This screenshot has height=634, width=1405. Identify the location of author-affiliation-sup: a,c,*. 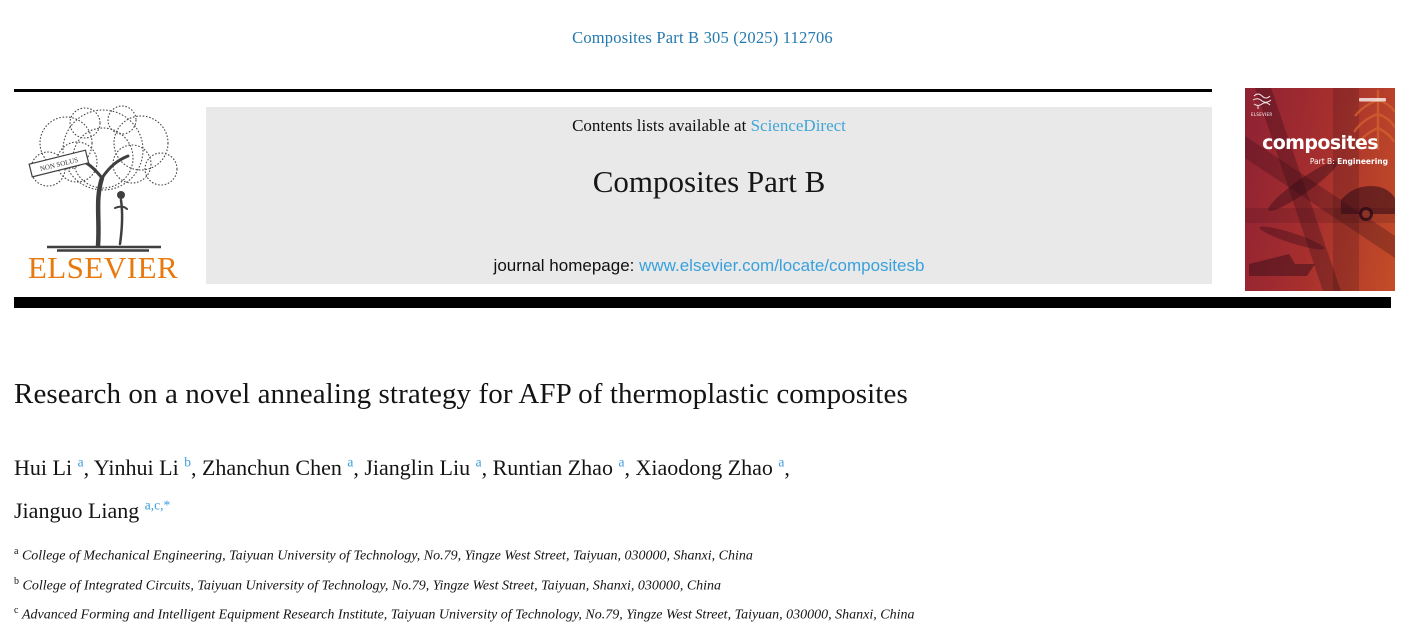
(157, 505).